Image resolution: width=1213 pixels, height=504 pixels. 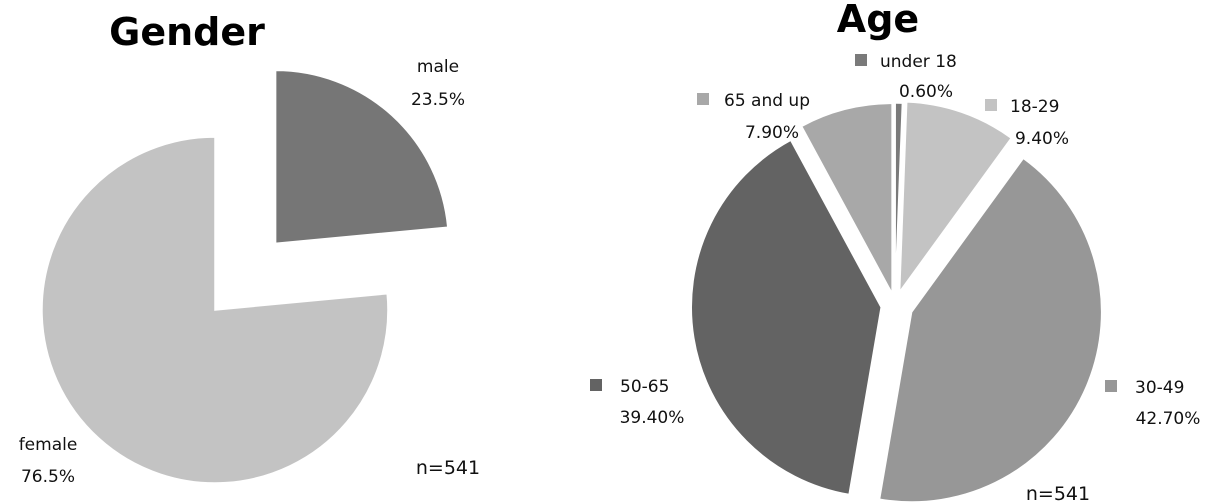 What do you see at coordinates (48, 477) in the screenshot?
I see `slice-value-female: 76.5%` at bounding box center [48, 477].